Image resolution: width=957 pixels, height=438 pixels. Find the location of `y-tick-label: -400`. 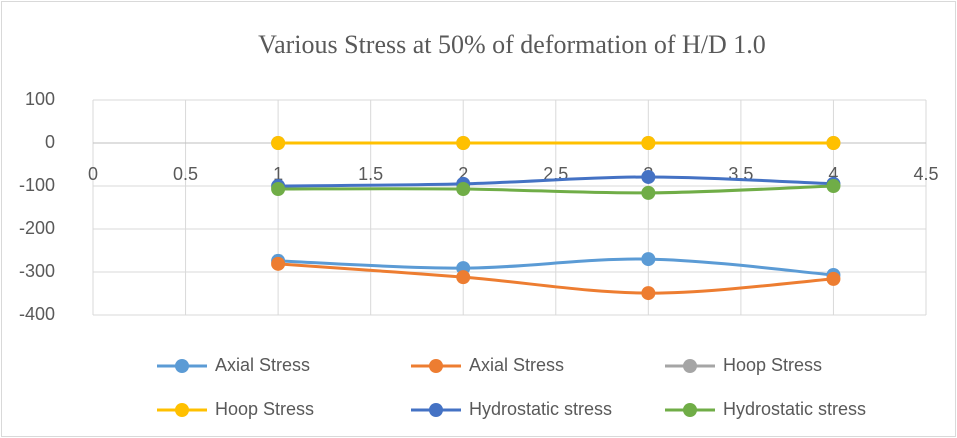

y-tick-label: -400 is located at coordinates (37, 314).